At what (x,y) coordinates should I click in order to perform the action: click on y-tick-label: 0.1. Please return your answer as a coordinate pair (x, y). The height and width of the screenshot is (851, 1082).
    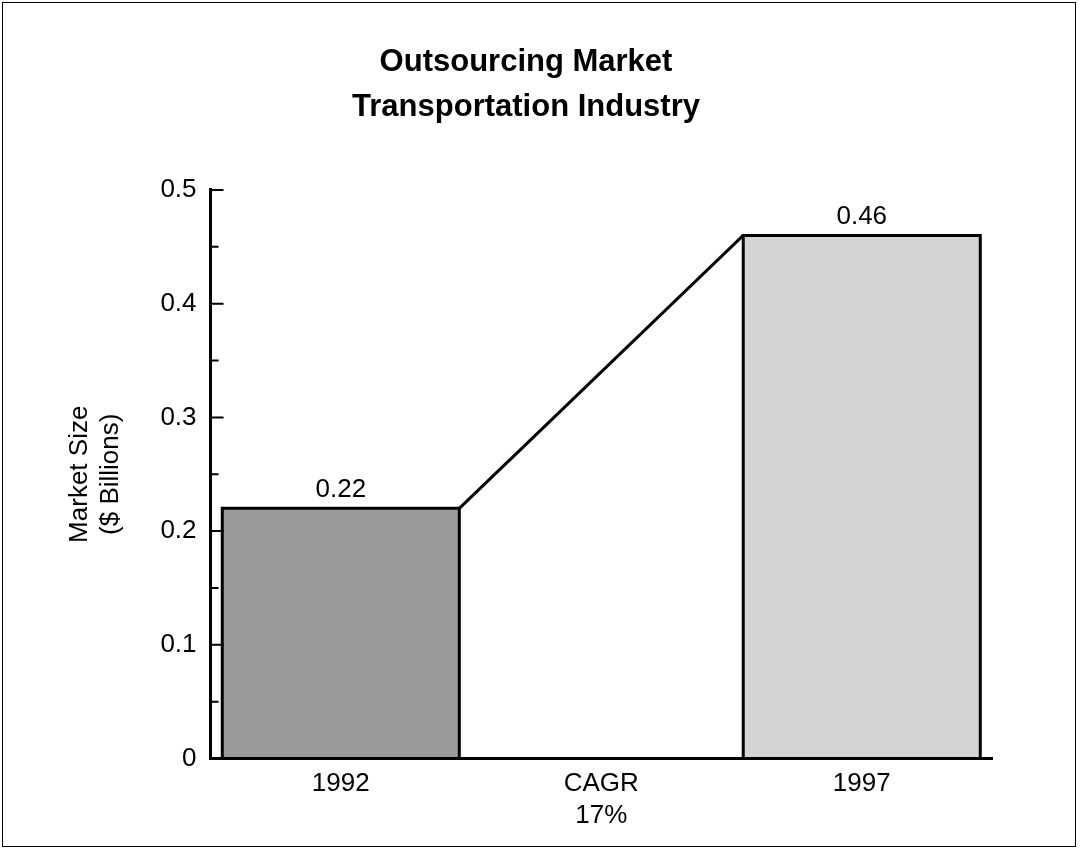
    Looking at the image, I should click on (178, 643).